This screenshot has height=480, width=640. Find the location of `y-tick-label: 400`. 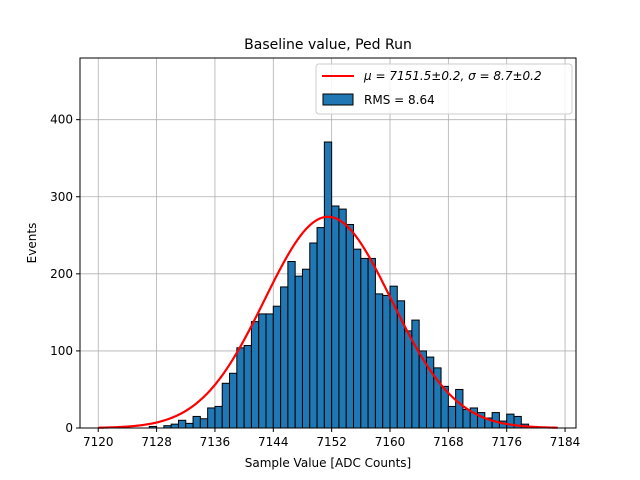

y-tick-label: 400 is located at coordinates (61, 120).